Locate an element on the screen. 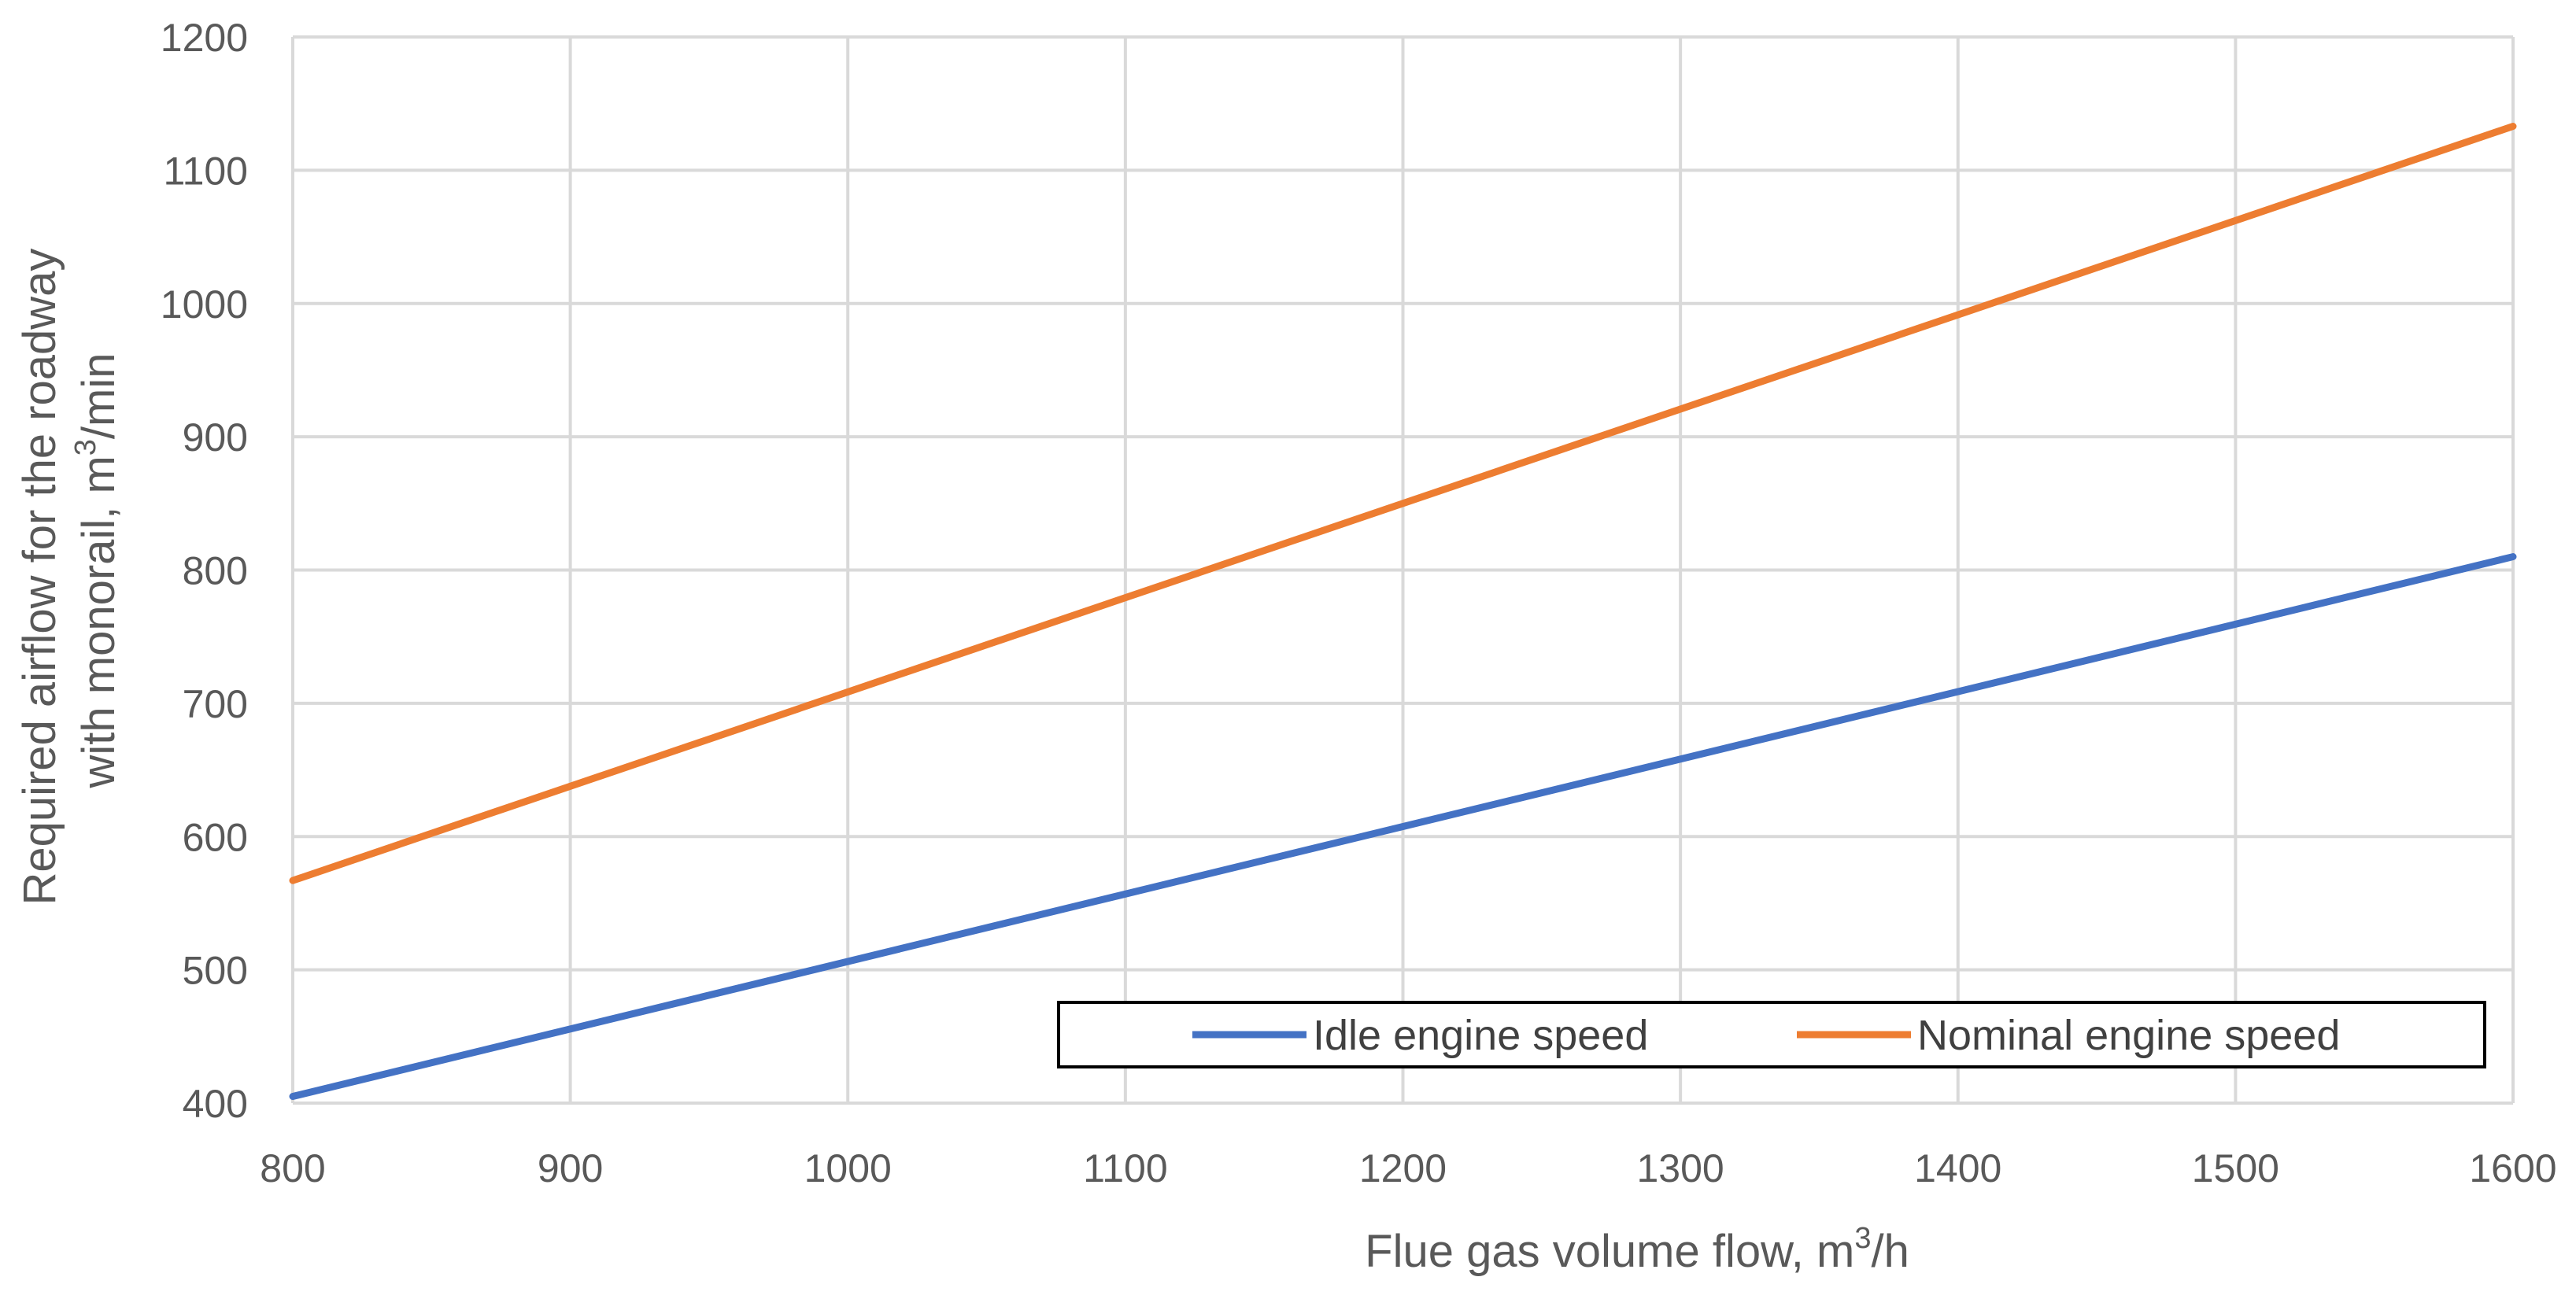 The height and width of the screenshot is (1299, 2576). x-tick-label: 800 is located at coordinates (292, 1168).